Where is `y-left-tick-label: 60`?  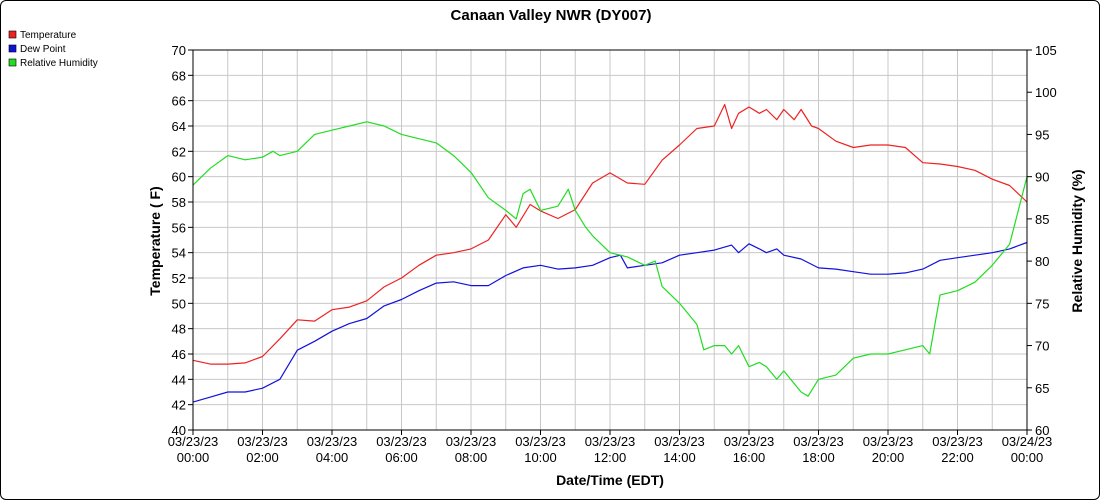 y-left-tick-label: 60 is located at coordinates (179, 177).